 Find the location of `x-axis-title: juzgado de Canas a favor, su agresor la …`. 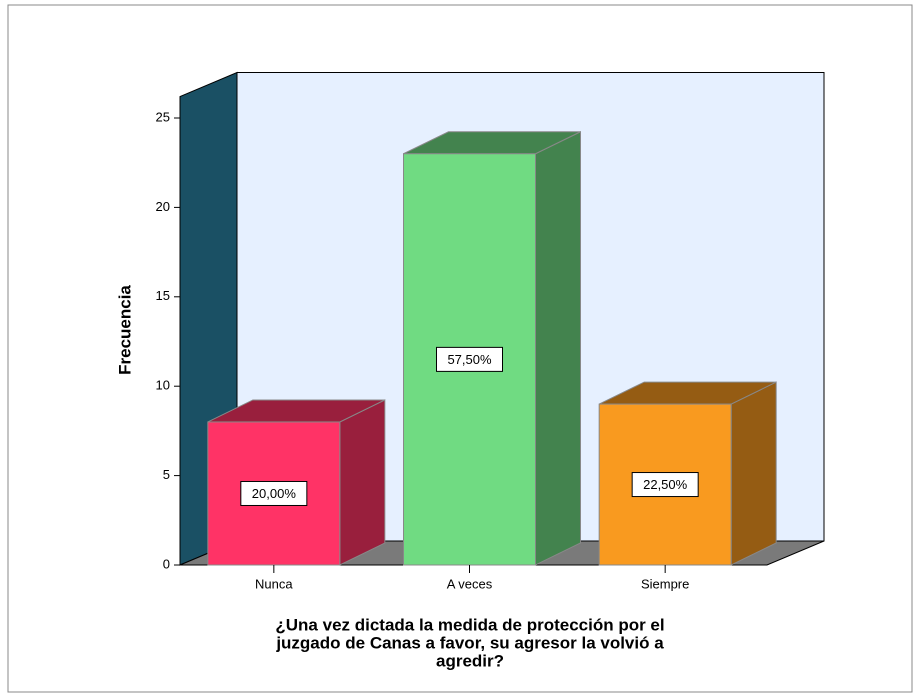

x-axis-title: juzgado de Canas a favor, su agresor la … is located at coordinates (469, 642).